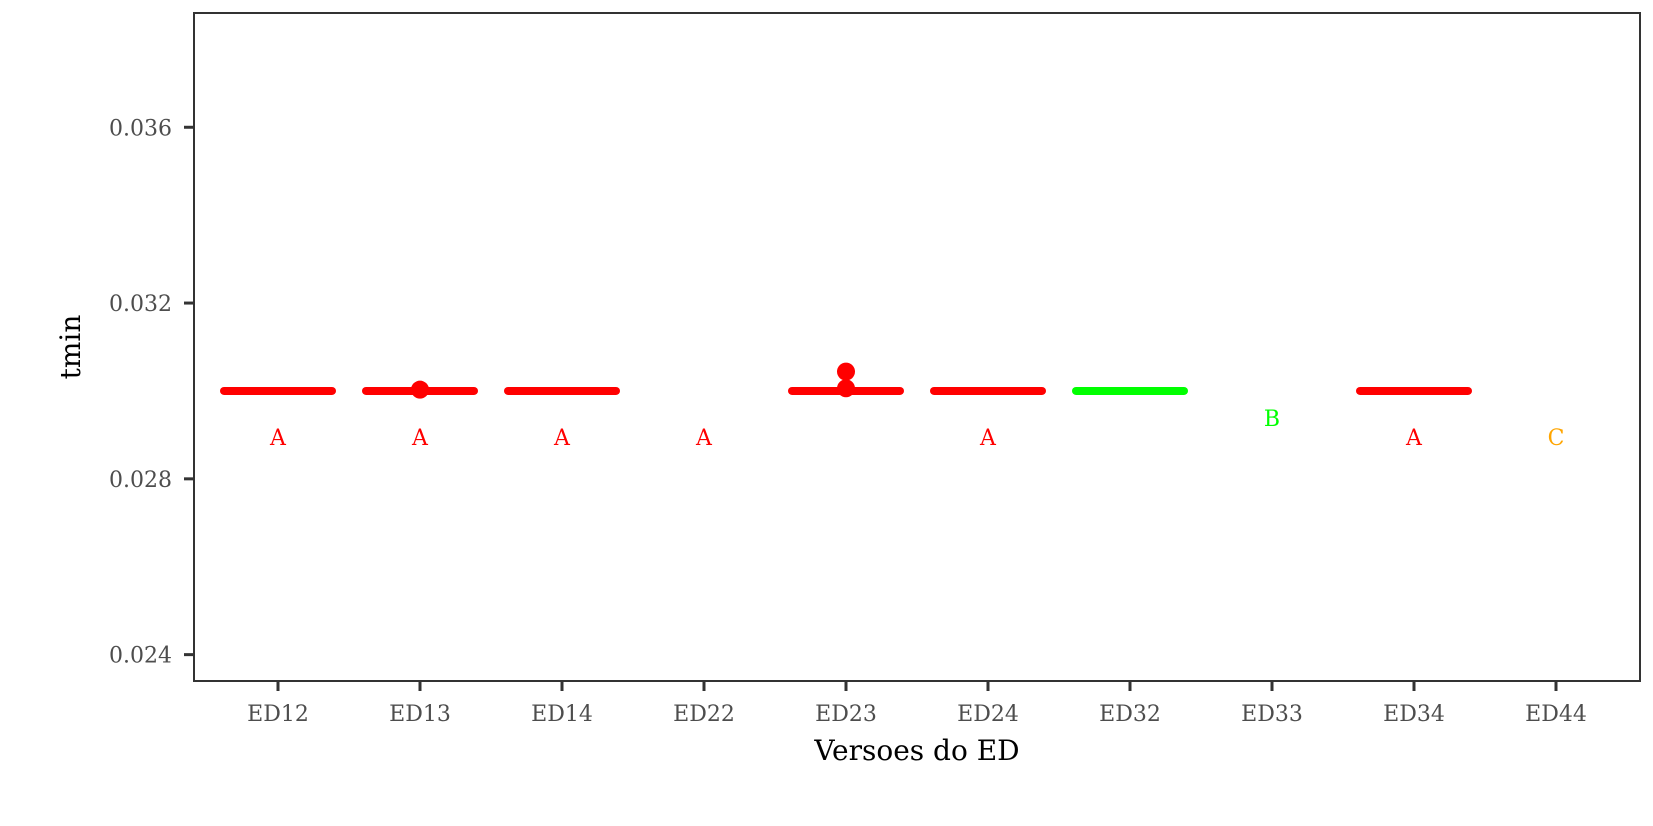 This screenshot has height=826, width=1653. I want to click on x-tick-label: ED22, so click(704, 714).